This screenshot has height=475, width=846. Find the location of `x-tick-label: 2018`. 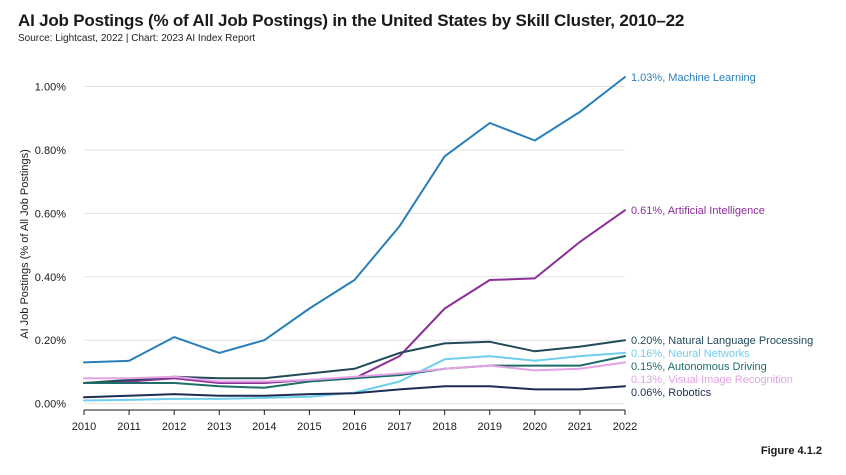

x-tick-label: 2018 is located at coordinates (444, 427).